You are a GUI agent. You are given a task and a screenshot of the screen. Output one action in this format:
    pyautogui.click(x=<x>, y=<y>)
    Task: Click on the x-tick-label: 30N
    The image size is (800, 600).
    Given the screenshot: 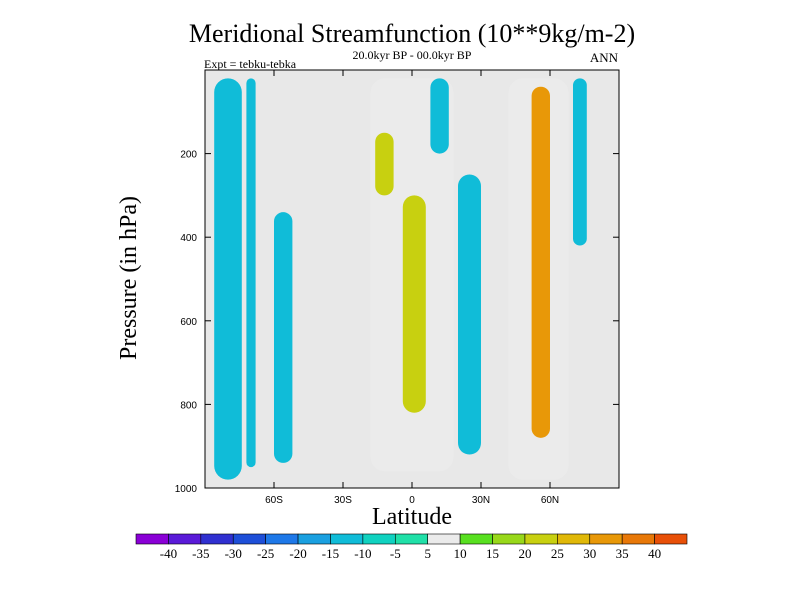 What is the action you would take?
    pyautogui.click(x=481, y=500)
    